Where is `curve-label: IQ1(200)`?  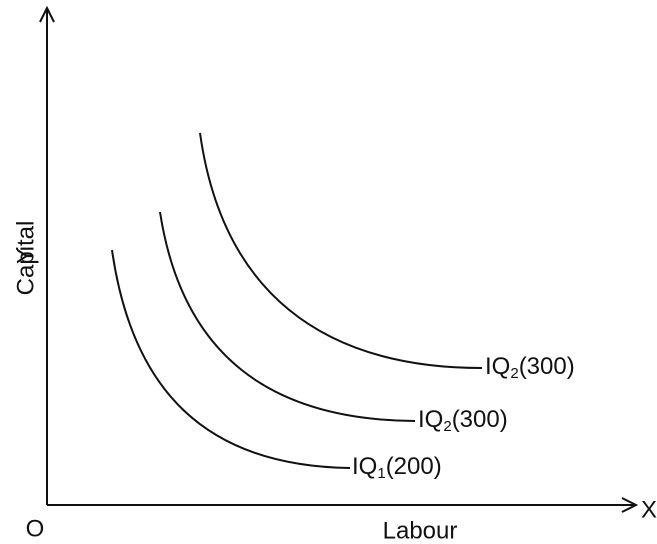 curve-label: IQ1(200) is located at coordinates (397, 467).